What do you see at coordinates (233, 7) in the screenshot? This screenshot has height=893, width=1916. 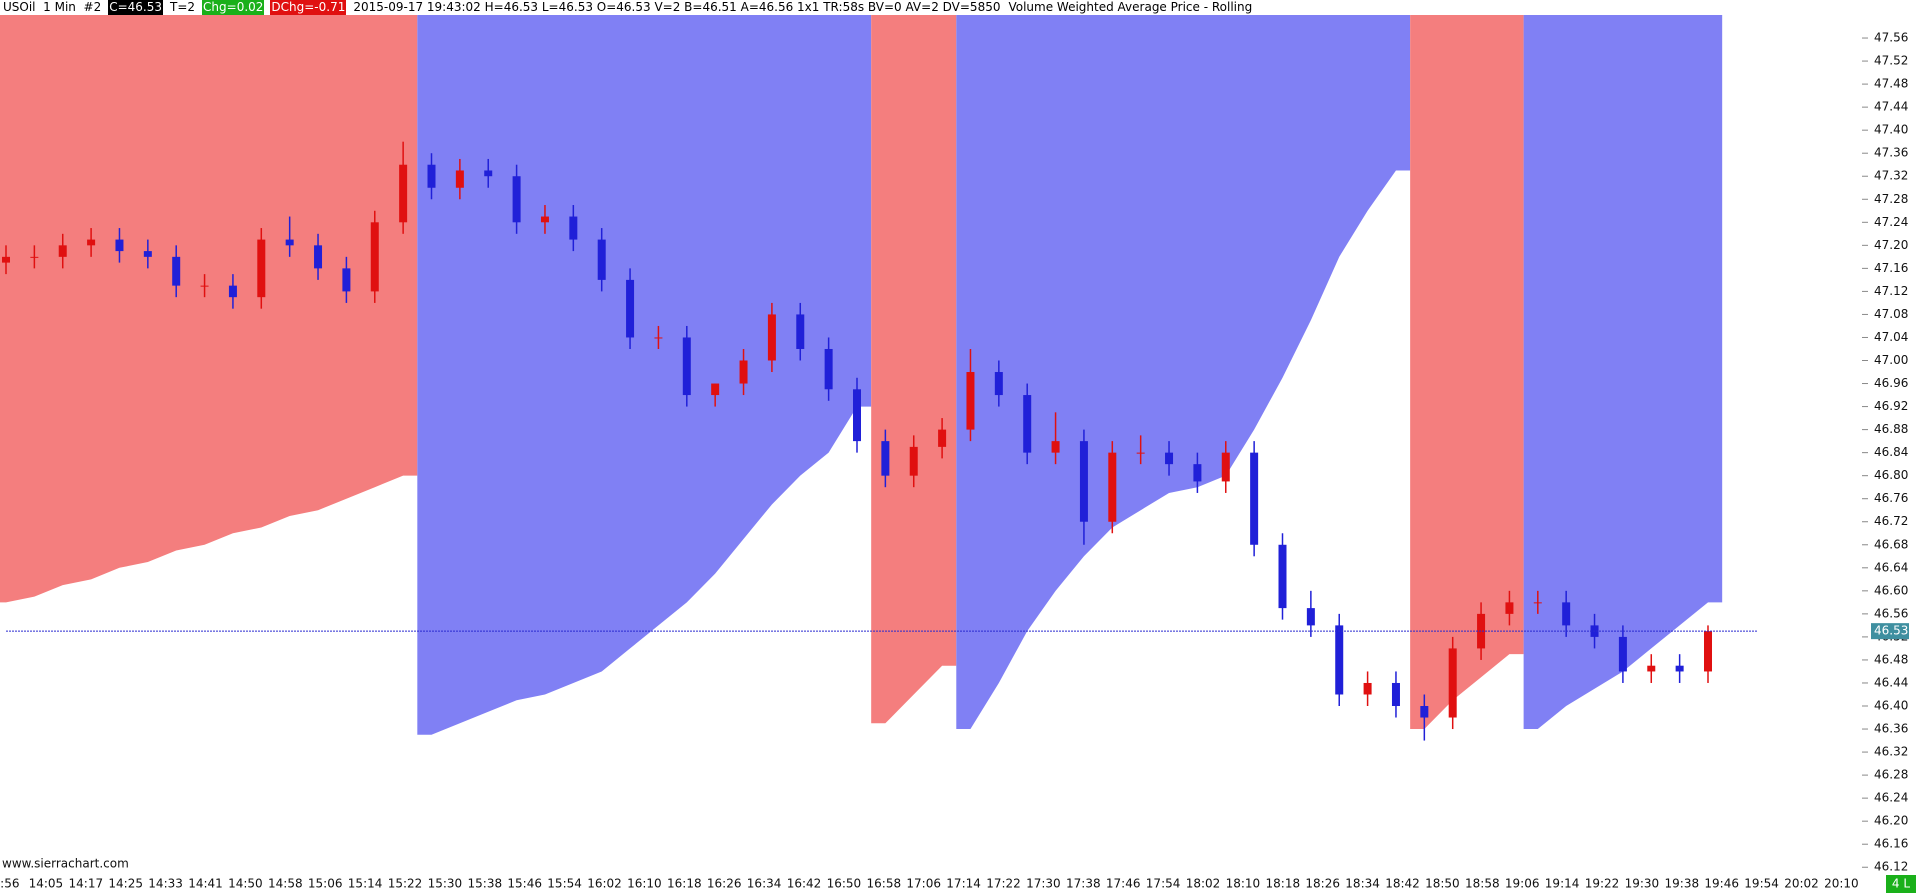 I see `change-box: Chg=0.02` at bounding box center [233, 7].